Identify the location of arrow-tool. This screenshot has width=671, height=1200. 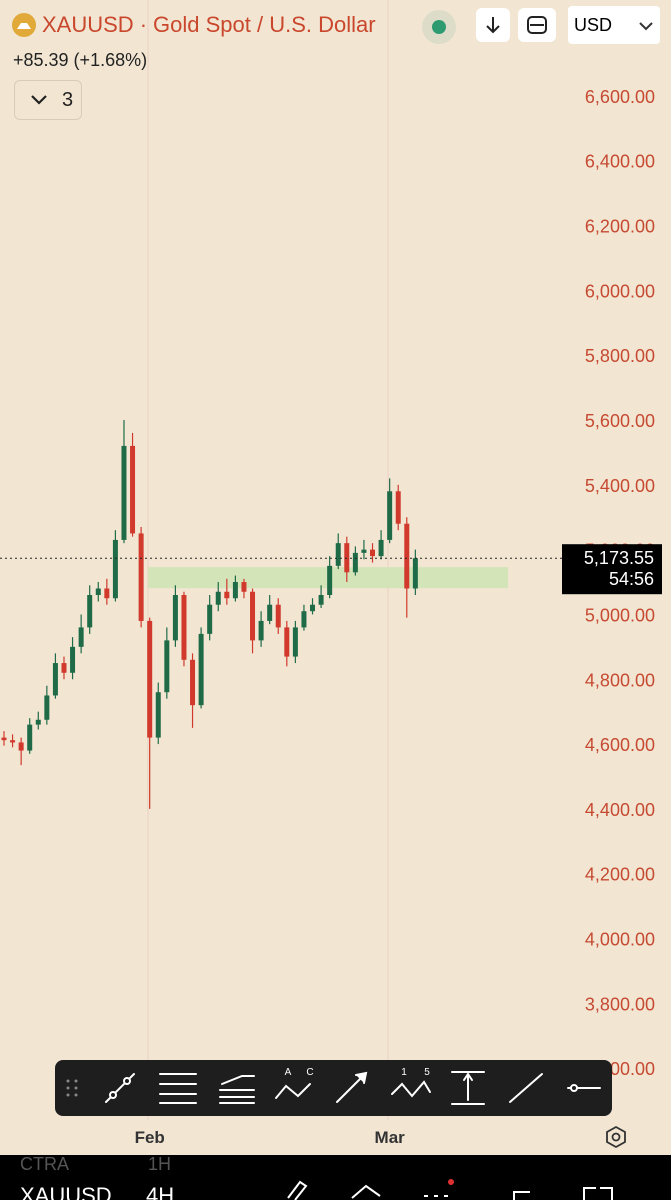
(352, 1087).